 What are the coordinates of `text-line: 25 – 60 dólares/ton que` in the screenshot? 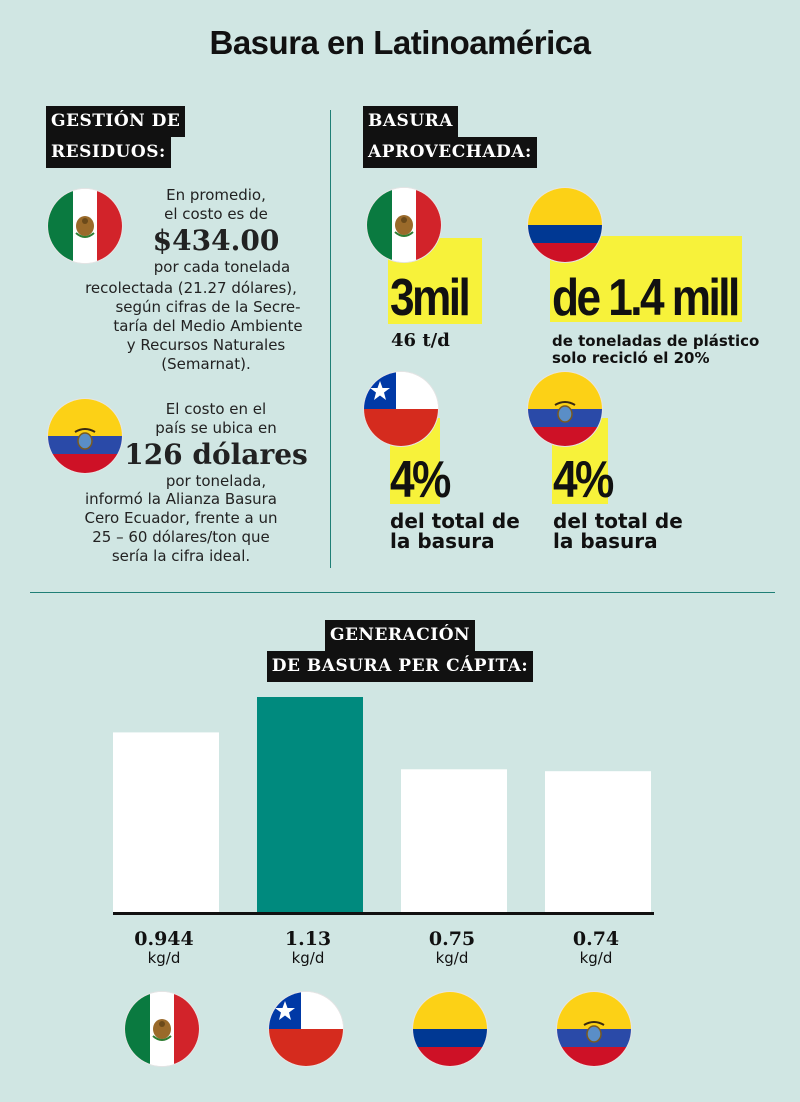 It's located at (181, 537).